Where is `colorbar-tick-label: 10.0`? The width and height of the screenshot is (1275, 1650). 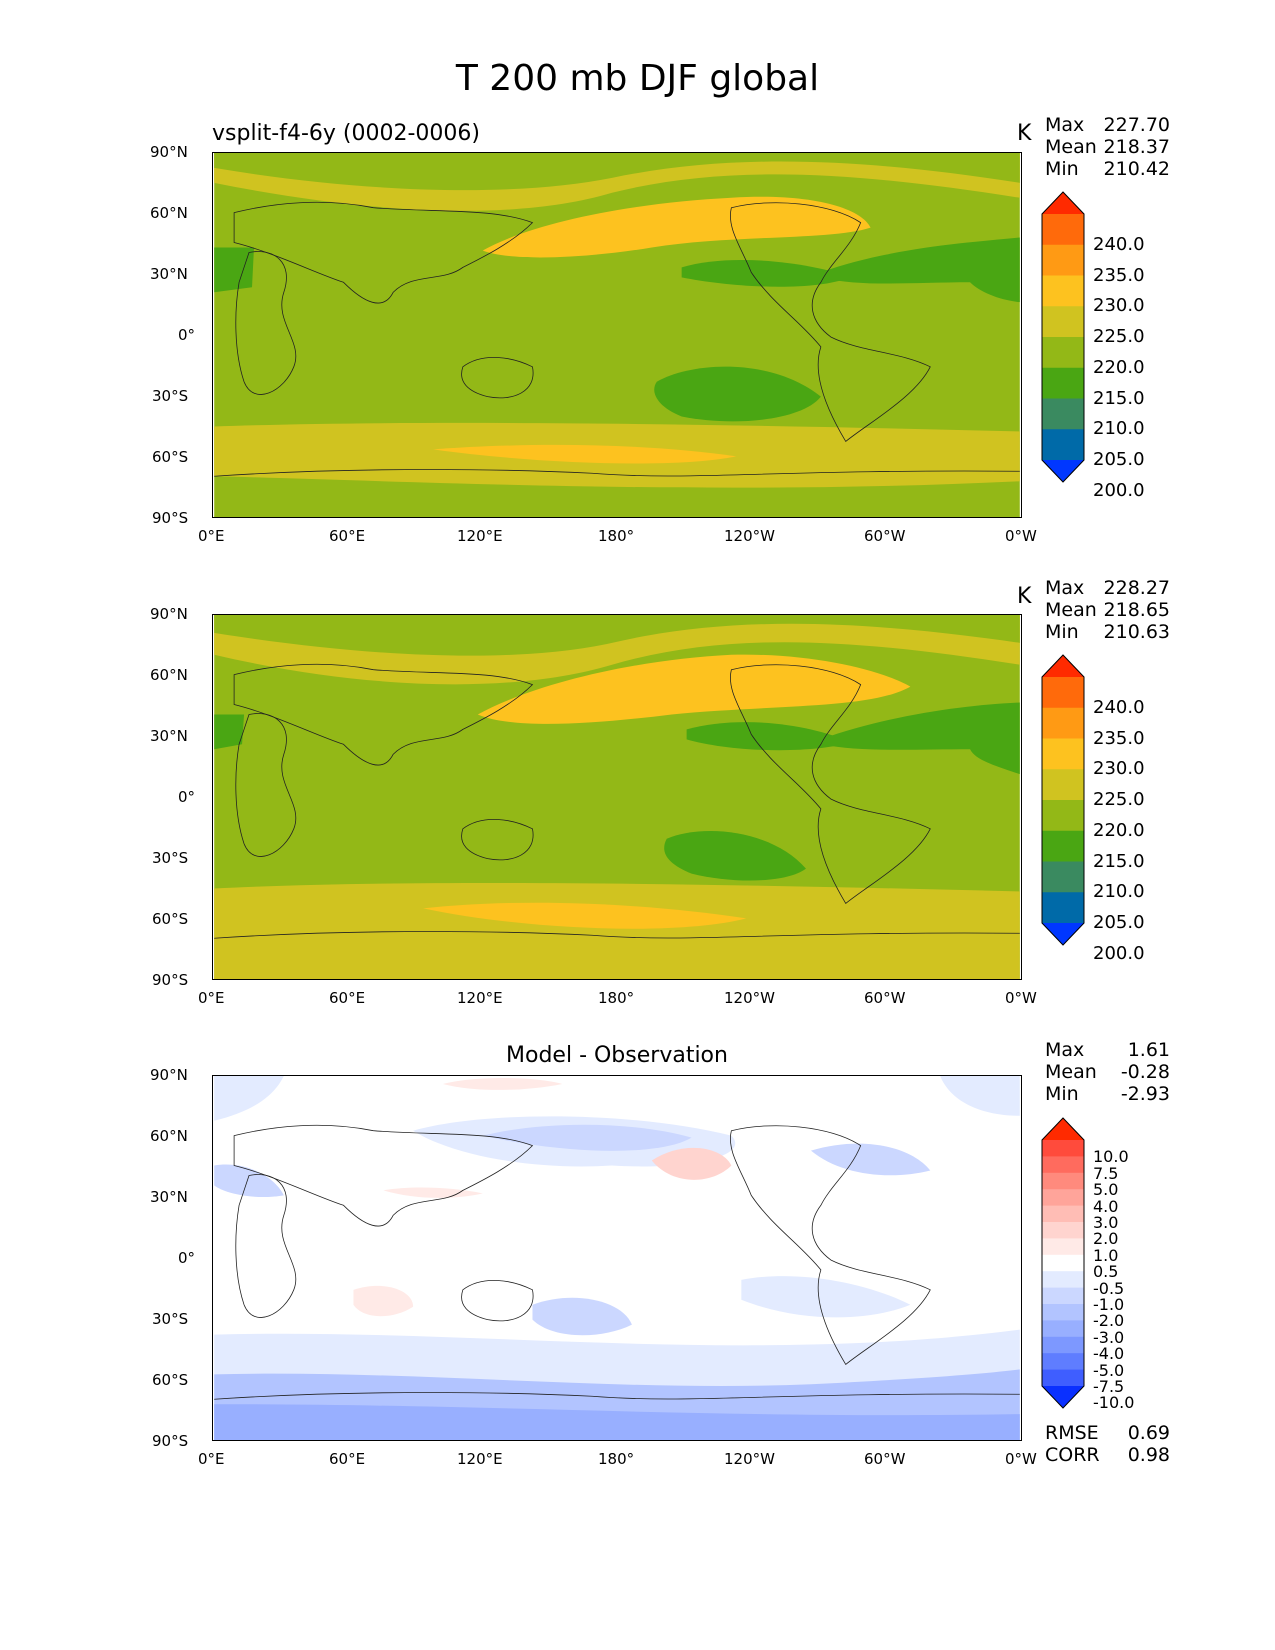 colorbar-tick-label: 10.0 is located at coordinates (1111, 1157).